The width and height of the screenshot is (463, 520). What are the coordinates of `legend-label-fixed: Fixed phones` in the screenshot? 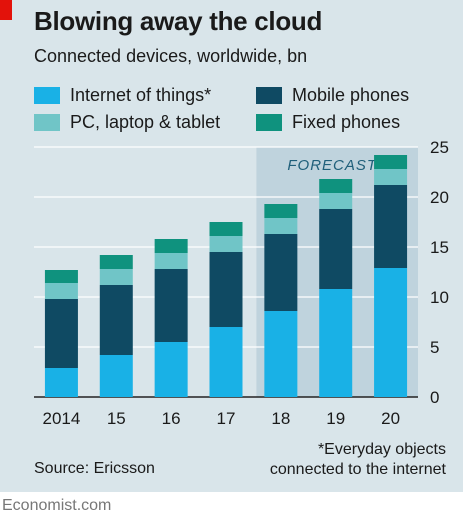 It's located at (346, 121).